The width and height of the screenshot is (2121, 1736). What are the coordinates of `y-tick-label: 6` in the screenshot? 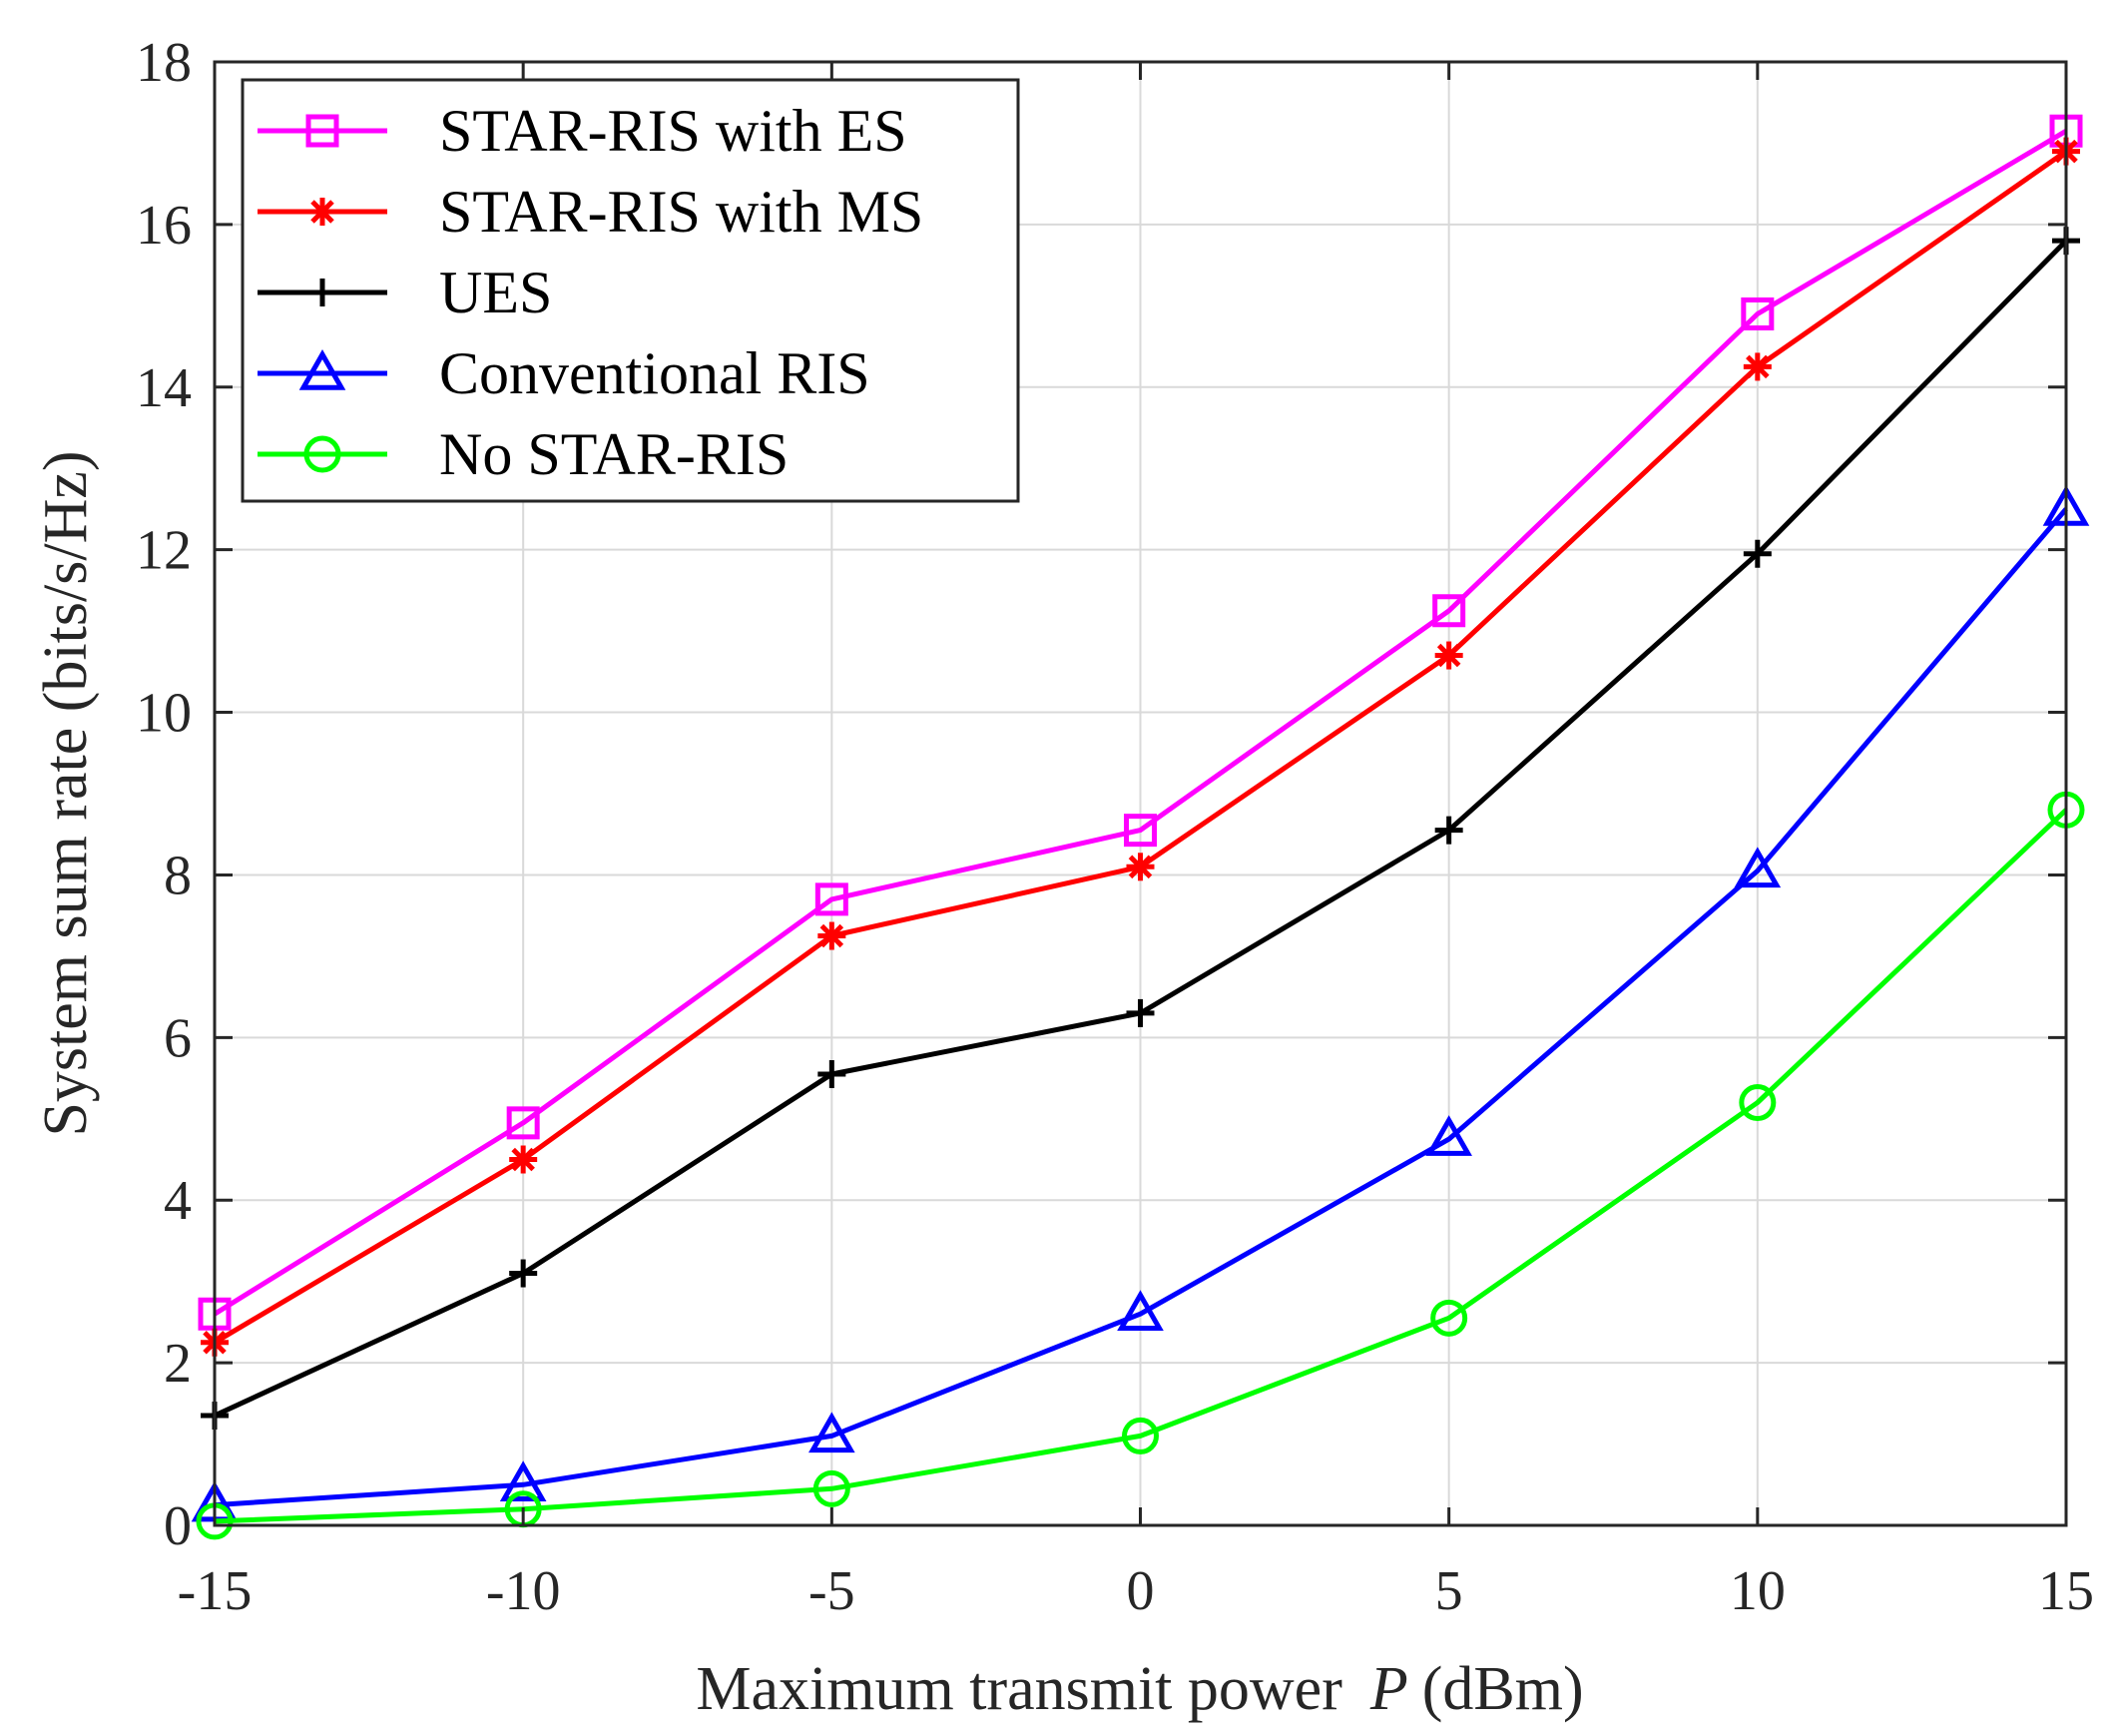 It's located at (178, 1038).